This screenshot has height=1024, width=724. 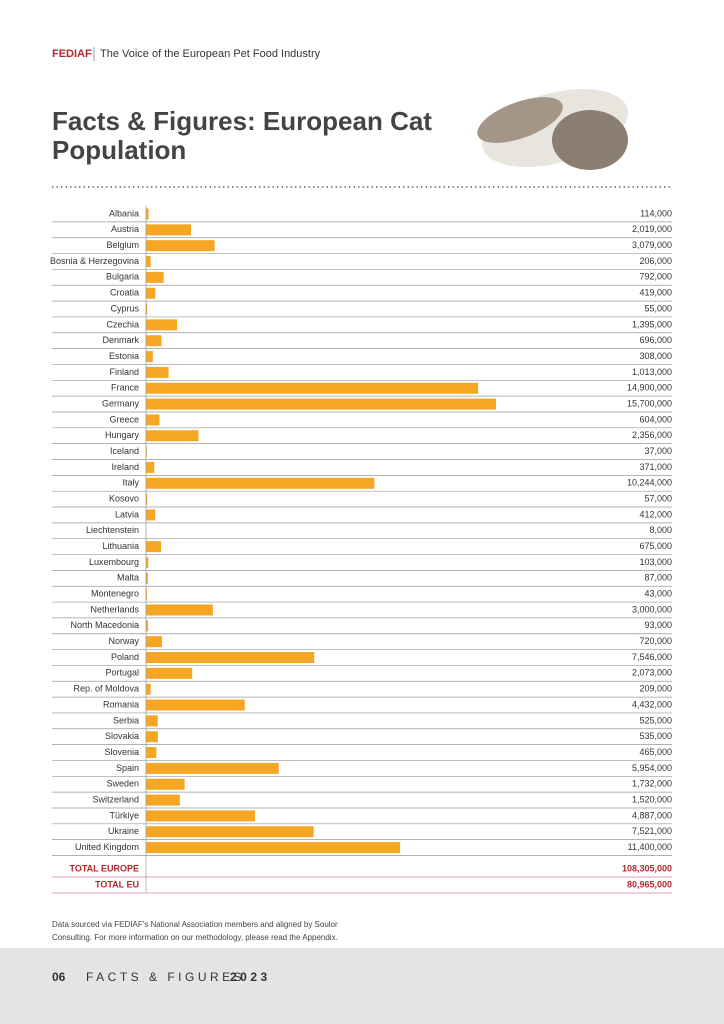 I want to click on value-label: 11,400,000, so click(x=650, y=847).